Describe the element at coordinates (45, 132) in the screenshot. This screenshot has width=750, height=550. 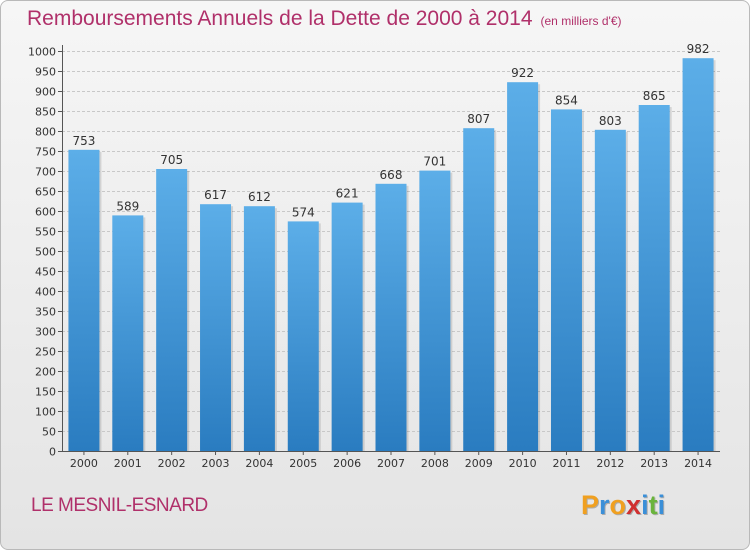
I see `y-tick-label: 800` at that location.